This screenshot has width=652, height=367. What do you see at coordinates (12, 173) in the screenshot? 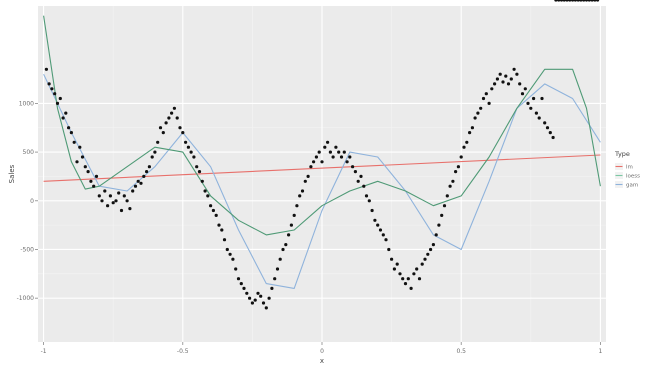
I see `y-axis-title: Sales` at bounding box center [12, 173].